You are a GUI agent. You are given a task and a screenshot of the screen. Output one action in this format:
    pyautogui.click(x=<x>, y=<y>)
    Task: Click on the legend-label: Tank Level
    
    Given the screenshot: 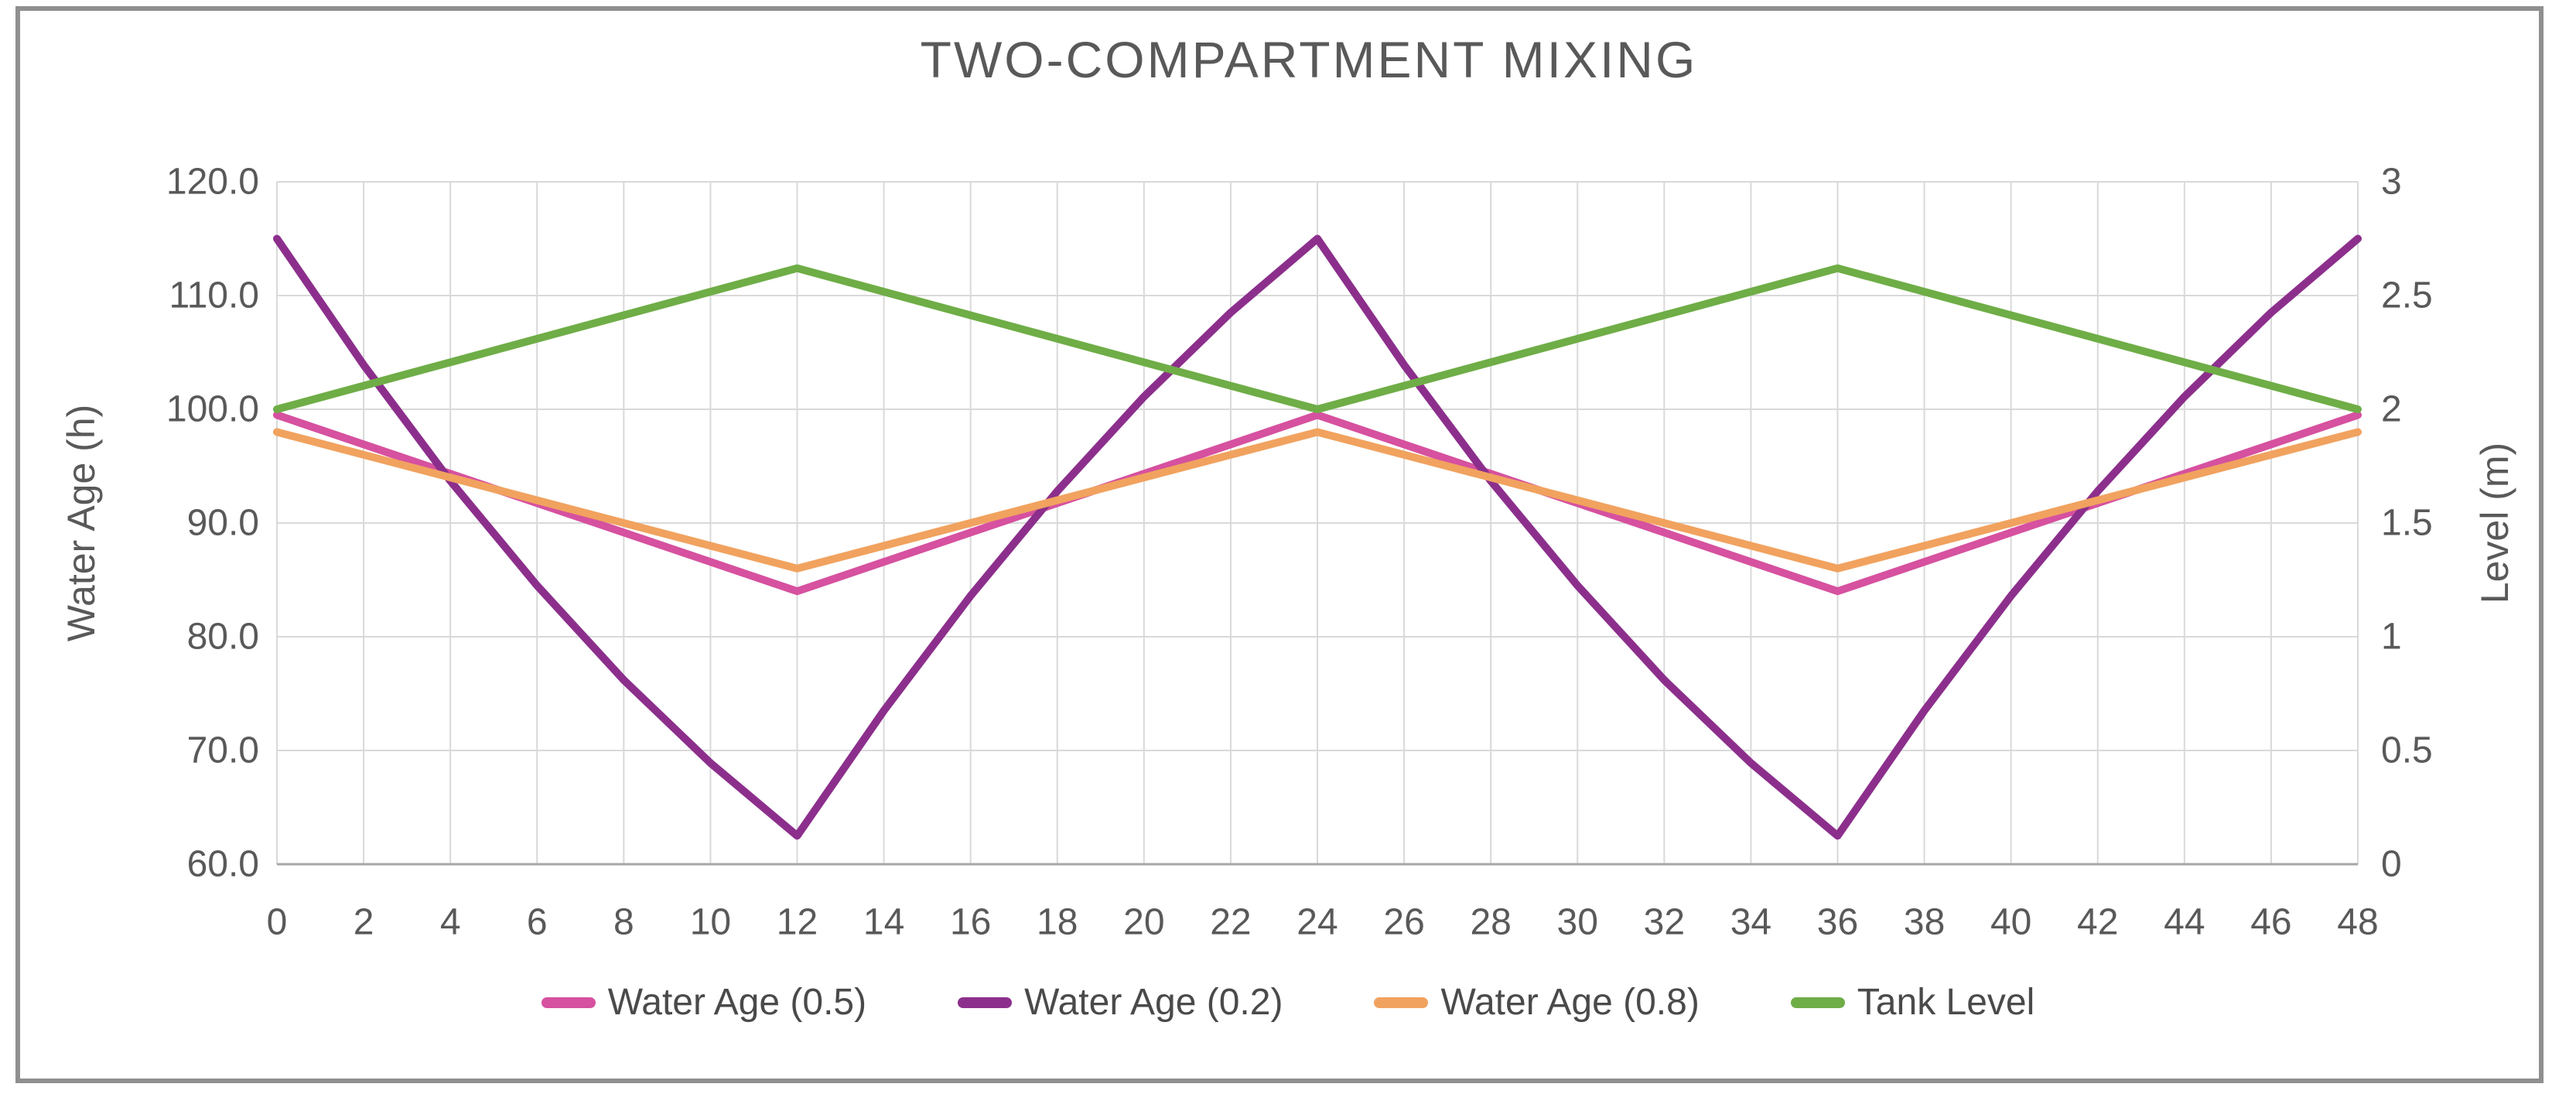 What is the action you would take?
    pyautogui.click(x=1946, y=1002)
    